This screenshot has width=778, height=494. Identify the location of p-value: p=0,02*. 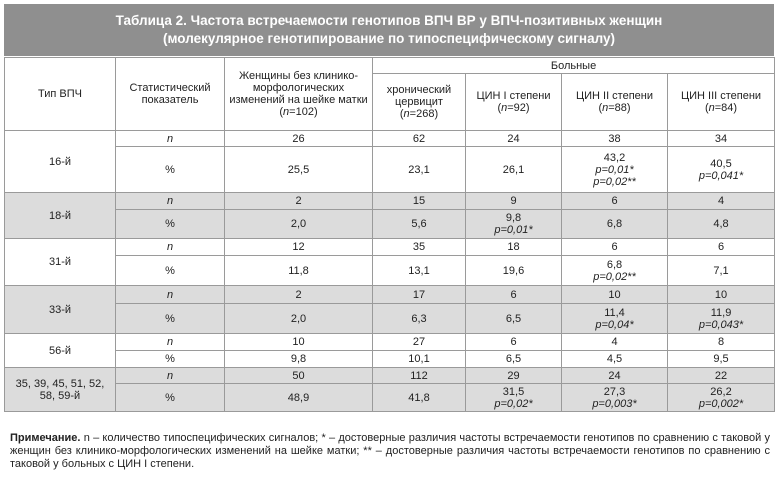
(513, 403).